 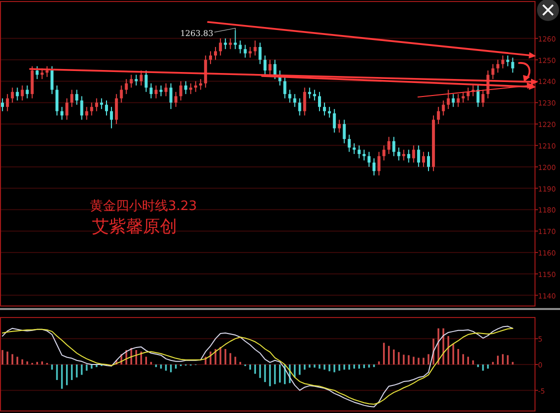 What do you see at coordinates (134, 227) in the screenshot?
I see `text: 艾紫馨原创` at bounding box center [134, 227].